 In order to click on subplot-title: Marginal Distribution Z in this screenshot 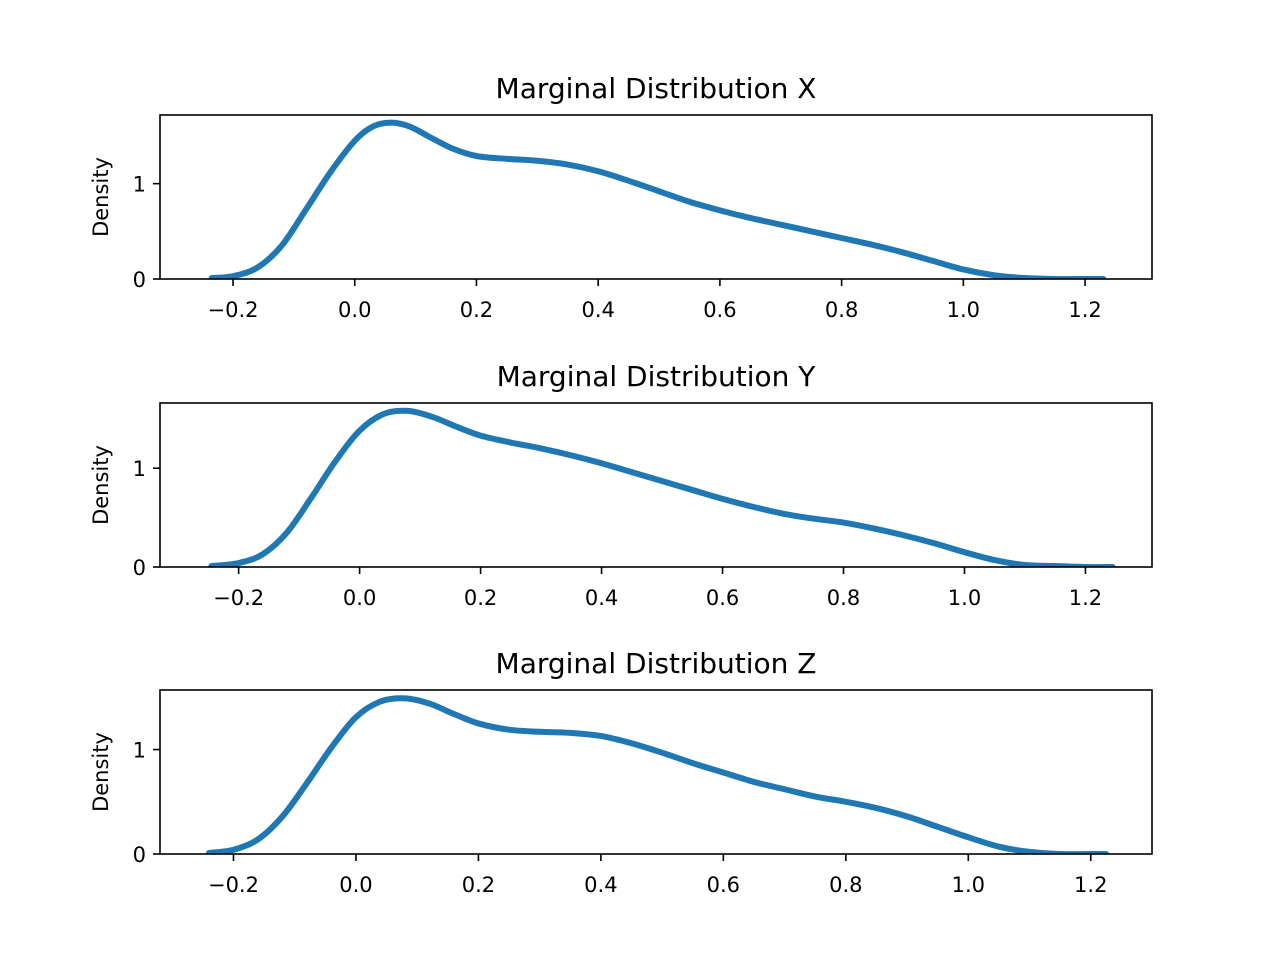, I will do `click(656, 663)`.